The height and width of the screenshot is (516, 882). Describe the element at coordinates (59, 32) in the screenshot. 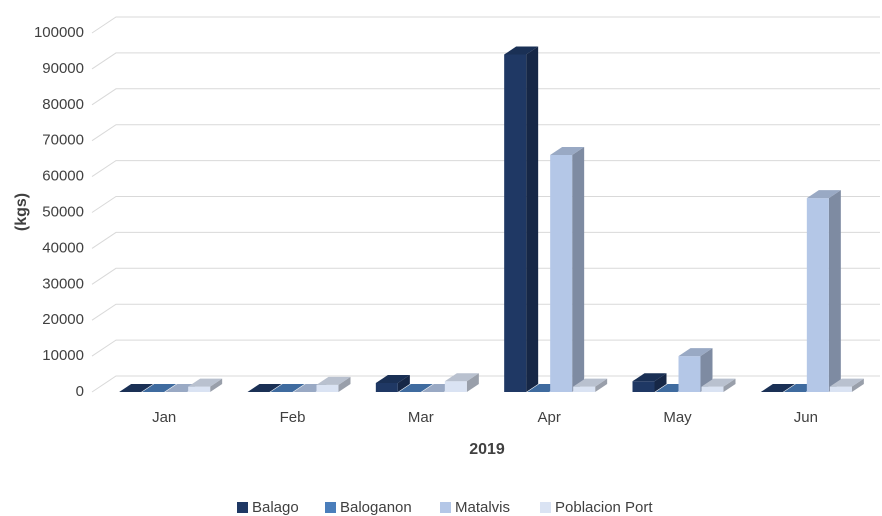

I see `y-tick-label: 100000` at that location.